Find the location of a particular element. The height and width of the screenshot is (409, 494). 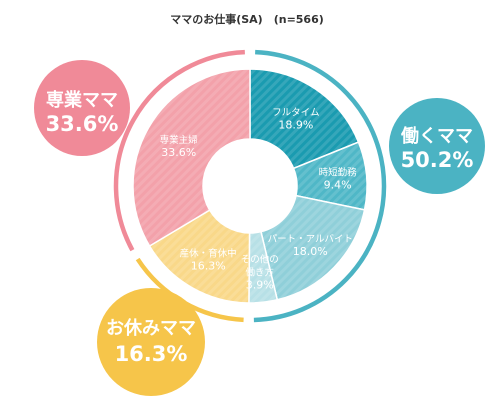

slice-category-label: その他の is located at coordinates (260, 259).